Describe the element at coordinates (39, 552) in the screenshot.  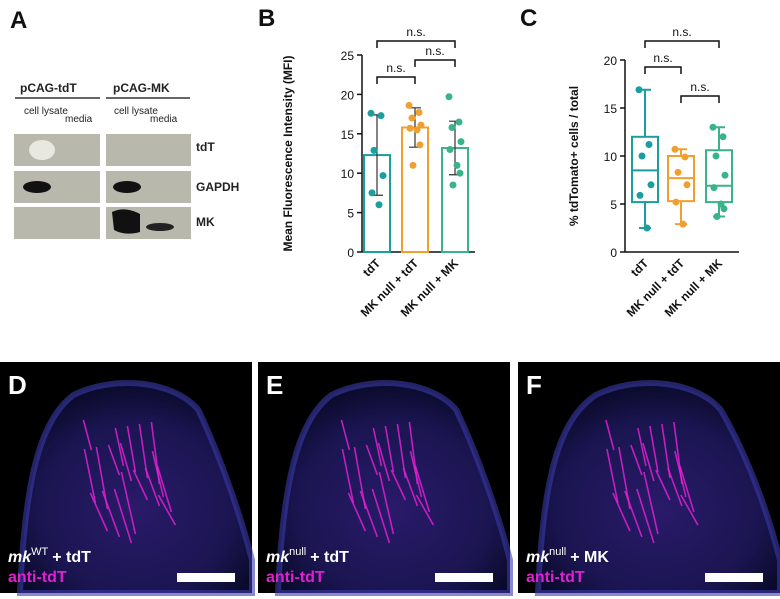
I see `allele: WT` at that location.